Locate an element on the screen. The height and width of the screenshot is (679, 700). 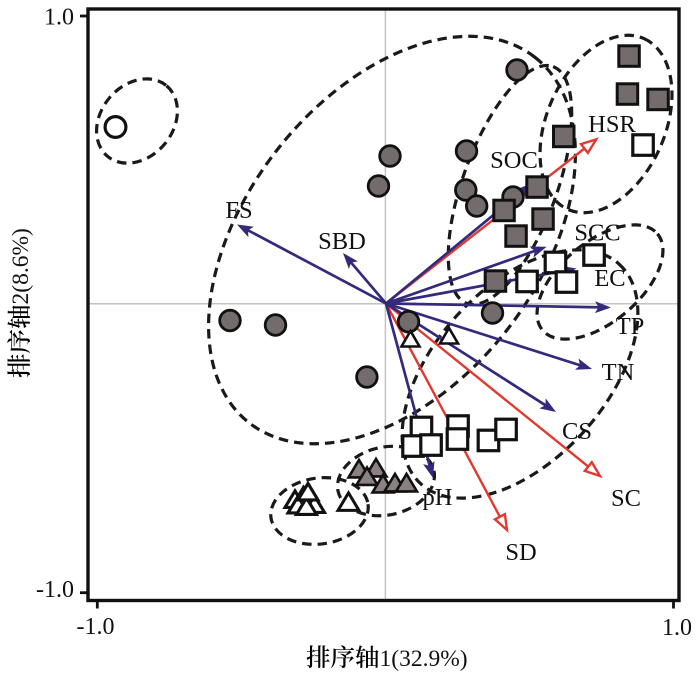
svg-text: SC is located at coordinates (626, 498).